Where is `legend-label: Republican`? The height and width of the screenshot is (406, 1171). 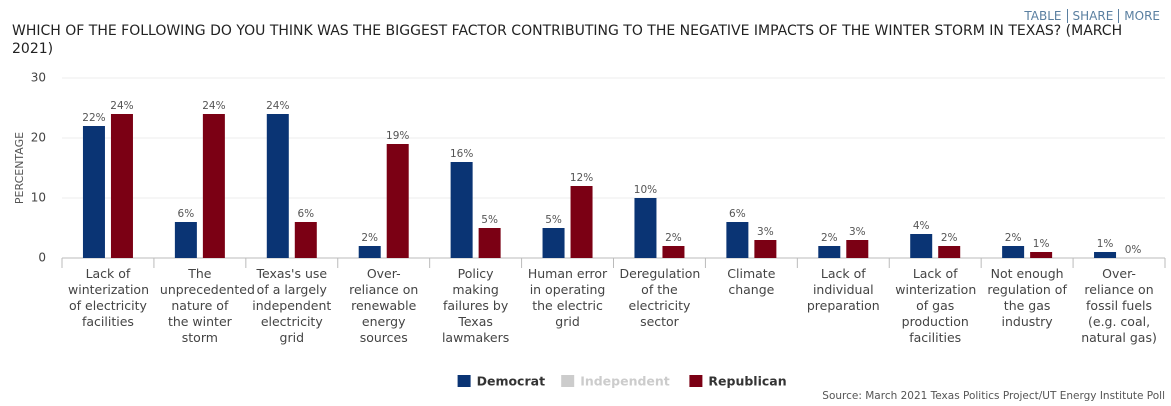
legend-label: Republican is located at coordinates (747, 381).